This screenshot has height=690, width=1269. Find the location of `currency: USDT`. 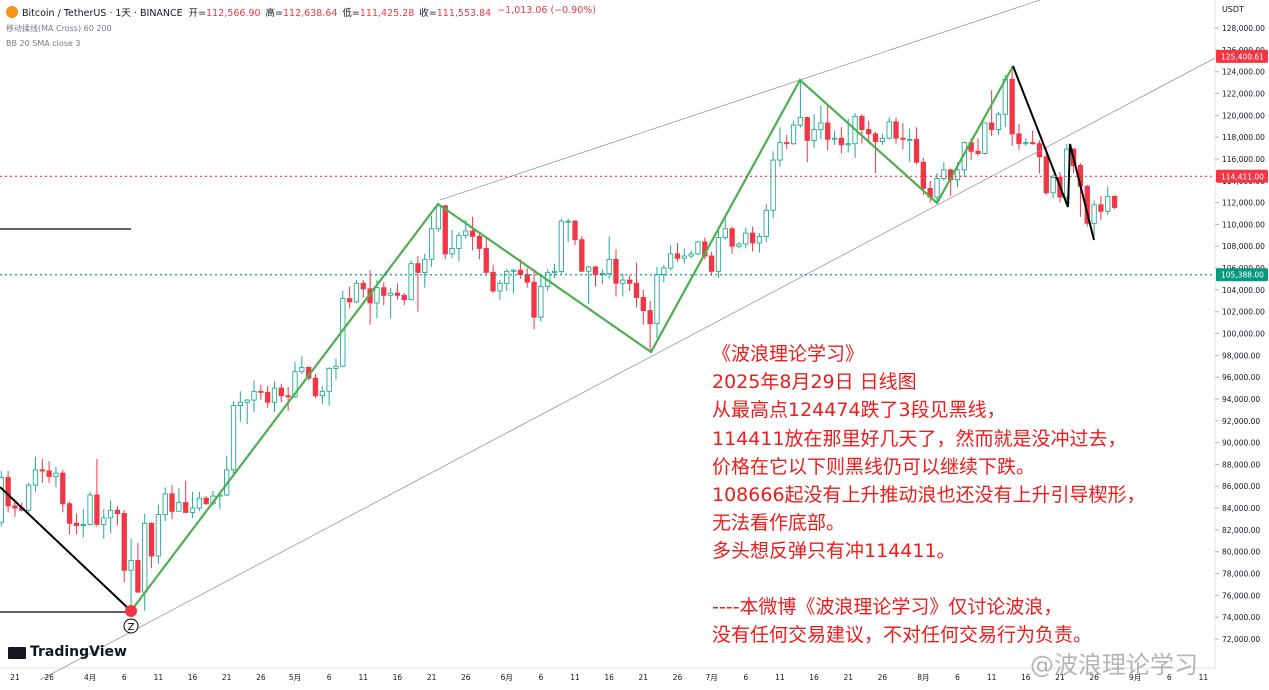

currency: USDT is located at coordinates (1233, 9).